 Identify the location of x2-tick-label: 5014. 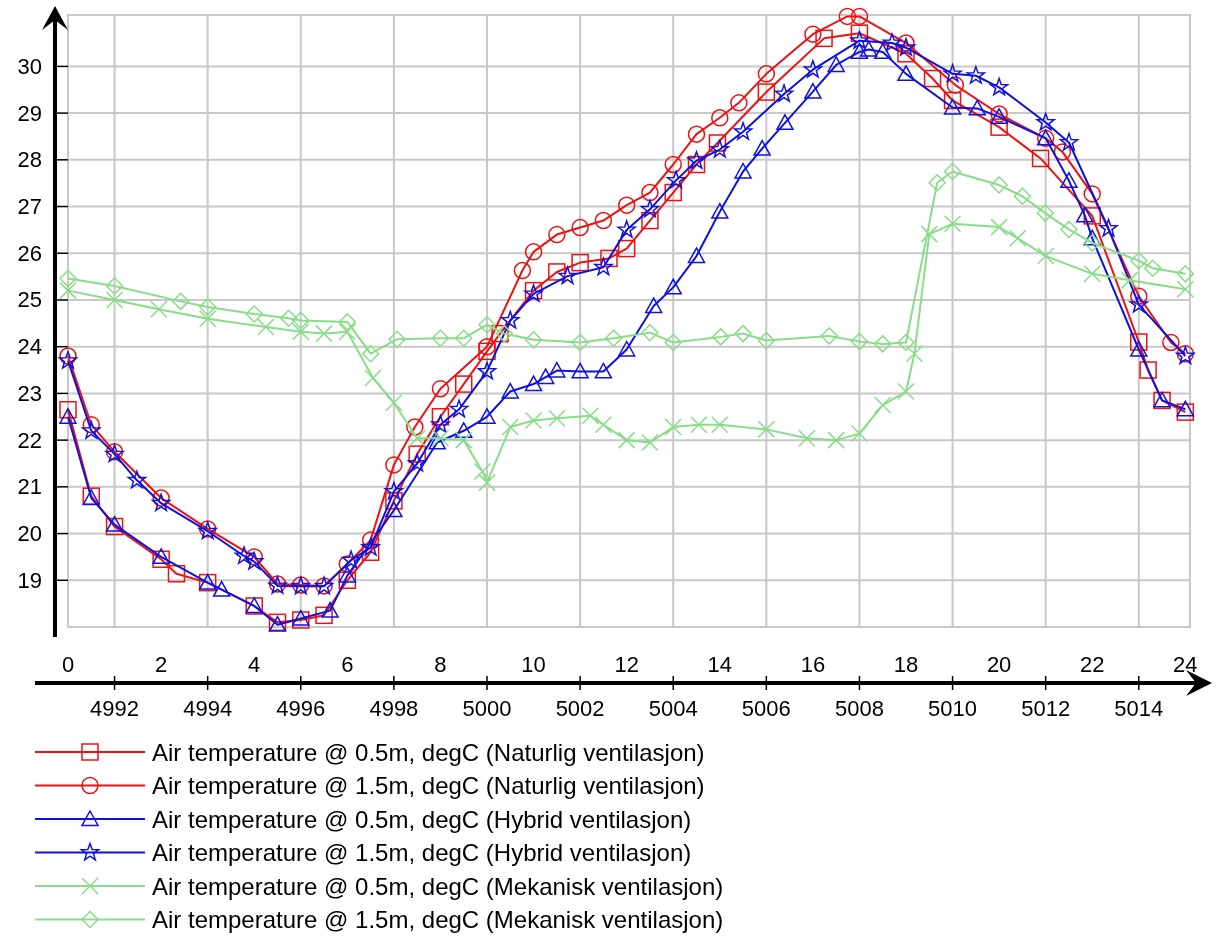
(1139, 708).